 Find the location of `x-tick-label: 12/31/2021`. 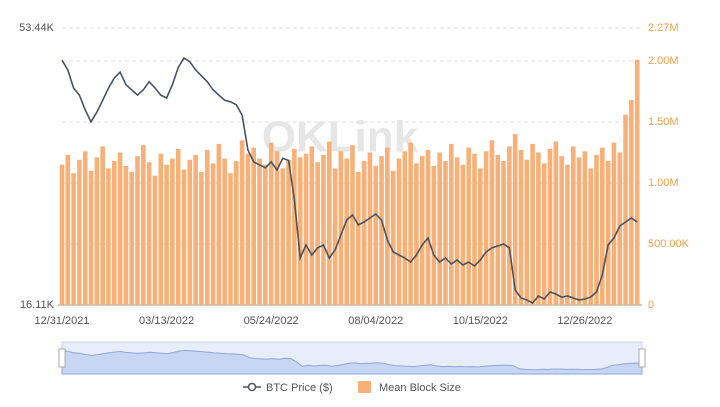

x-tick-label: 12/31/2021 is located at coordinates (61, 321).